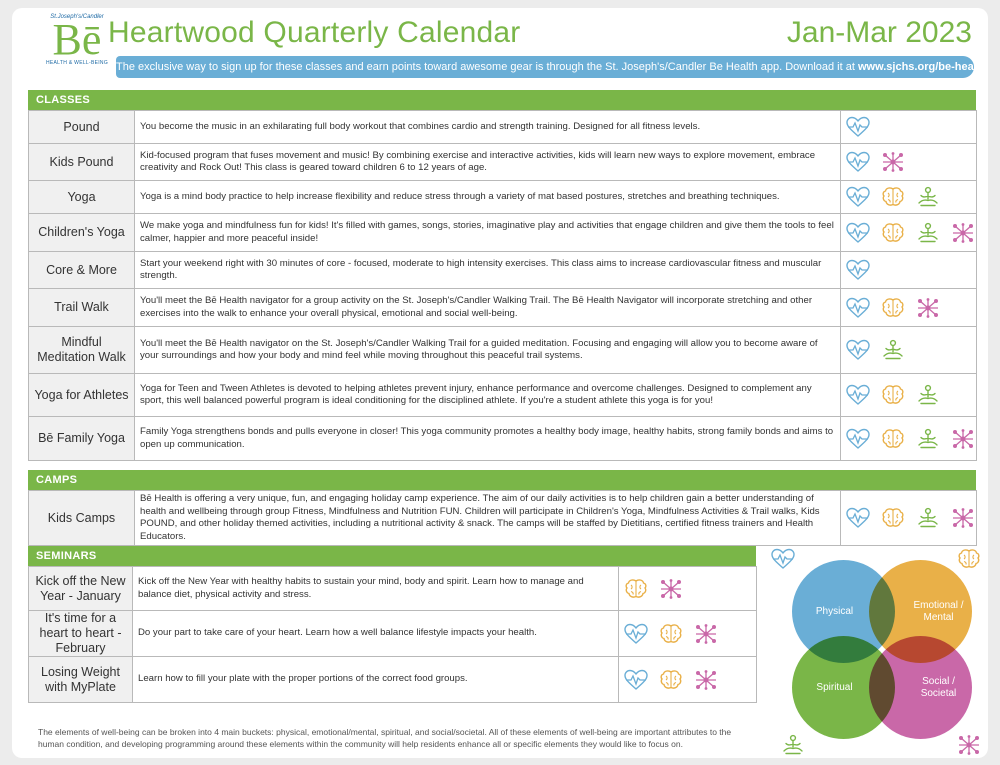  What do you see at coordinates (77, 17) in the screenshot?
I see `logo-tagline: St.Joseph's/Candler` at bounding box center [77, 17].